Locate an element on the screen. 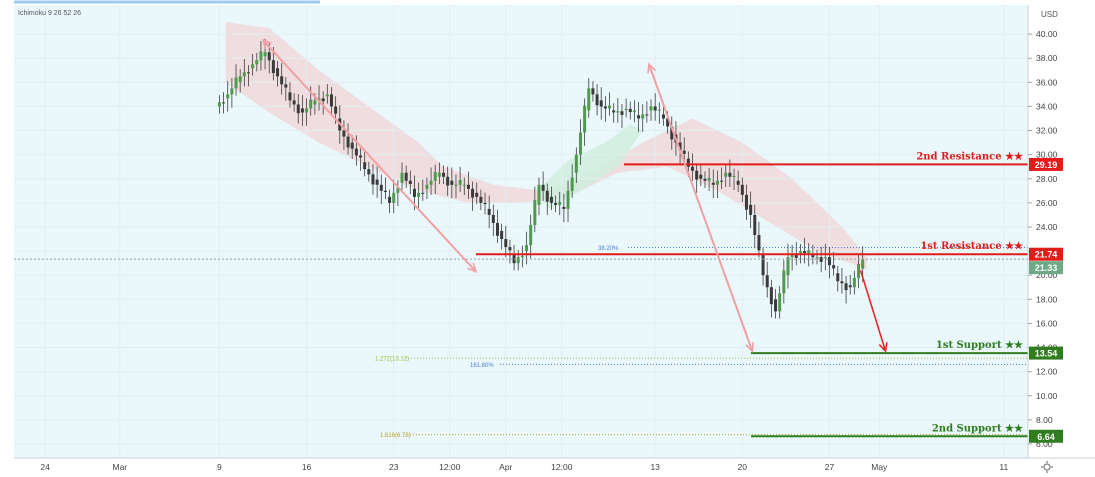 The height and width of the screenshot is (477, 1095). fib-level-label: 161.80% is located at coordinates (482, 366).